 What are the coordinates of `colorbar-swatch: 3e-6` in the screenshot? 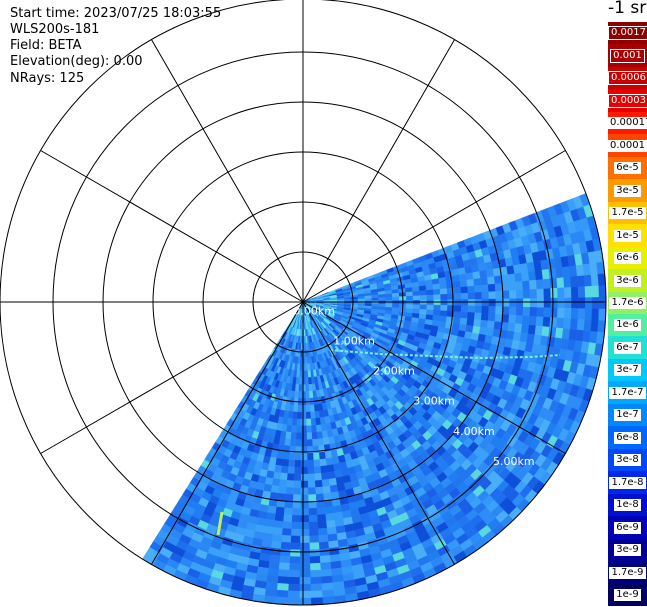 It's located at (627, 281).